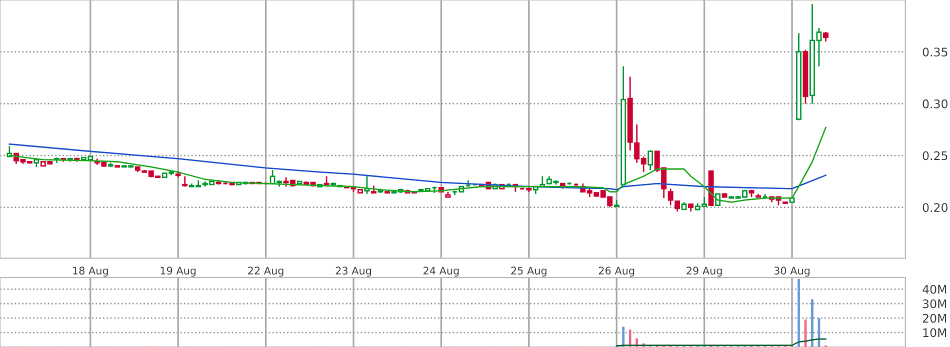 Image resolution: width=950 pixels, height=347 pixels. Describe the element at coordinates (441, 271) in the screenshot. I see `x-tick-label: 24 Aug` at that location.